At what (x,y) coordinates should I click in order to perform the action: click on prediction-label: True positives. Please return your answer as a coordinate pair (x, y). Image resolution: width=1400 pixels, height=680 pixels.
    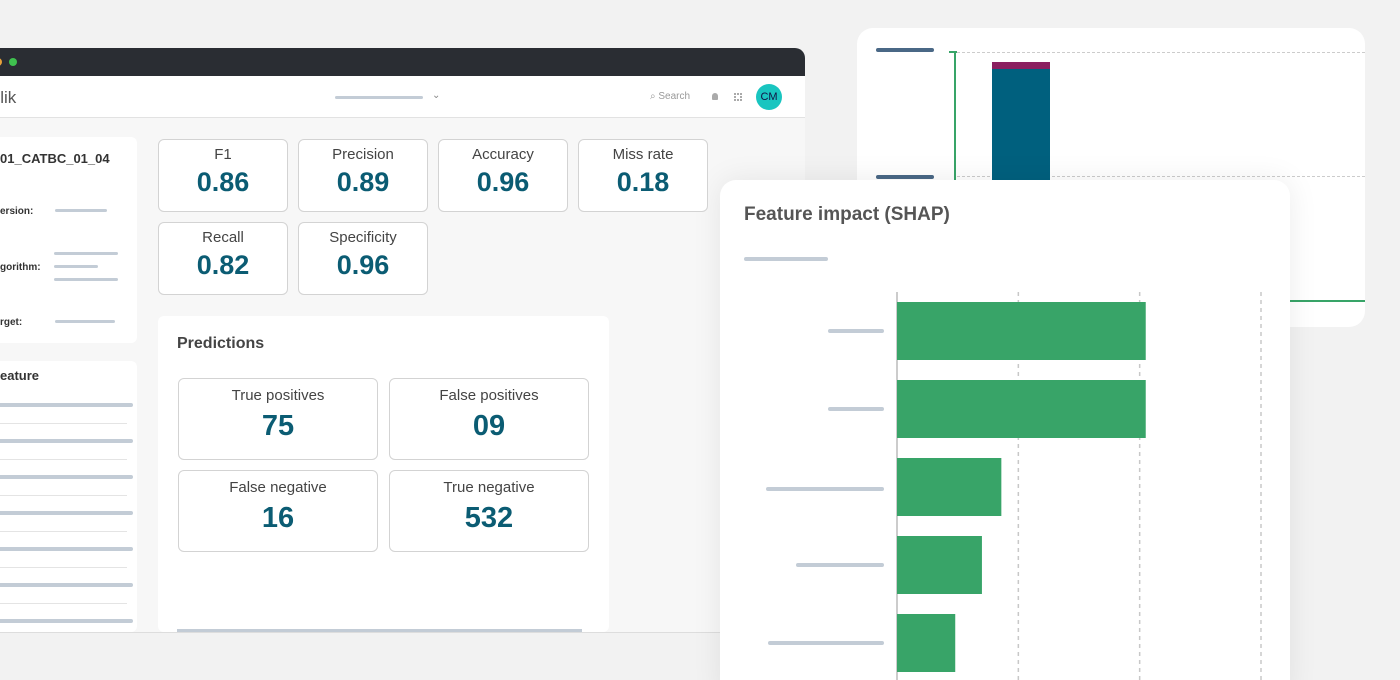
    Looking at the image, I should click on (278, 395).